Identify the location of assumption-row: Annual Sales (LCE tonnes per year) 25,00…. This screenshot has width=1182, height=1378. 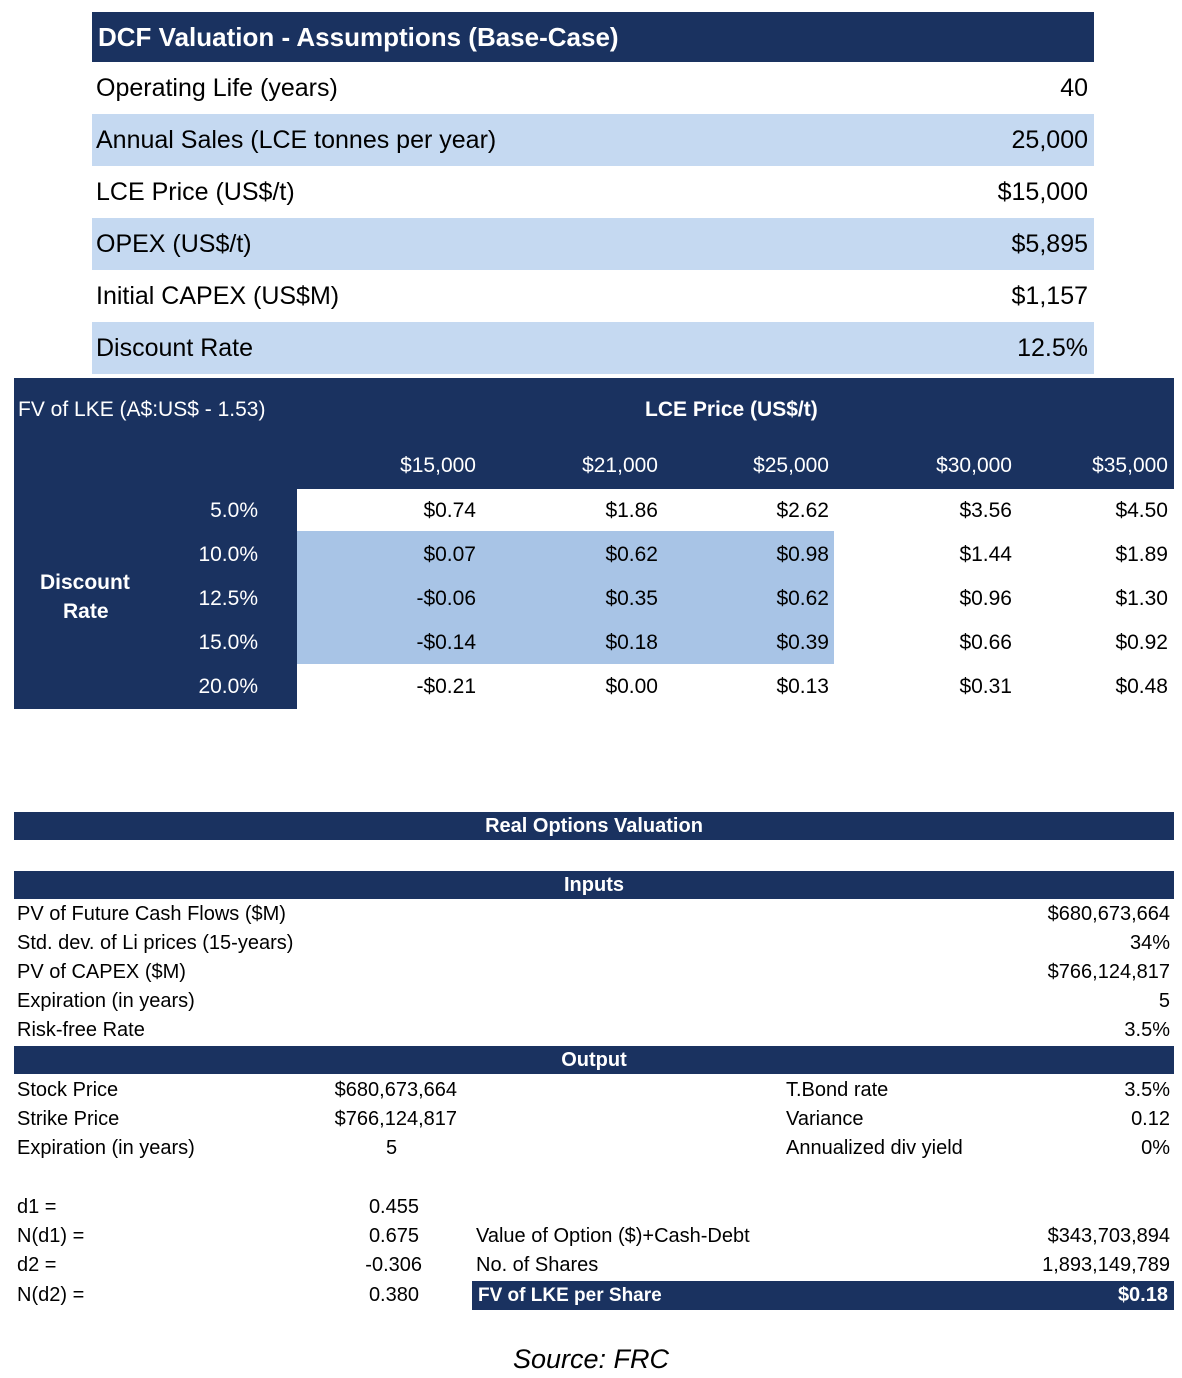
(593, 140).